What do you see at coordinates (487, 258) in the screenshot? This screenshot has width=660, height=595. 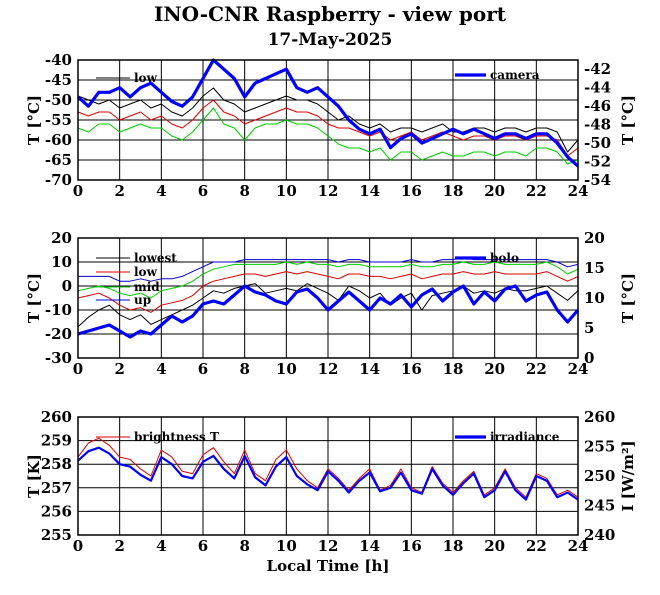 I see `legend-entry: bolo` at bounding box center [487, 258].